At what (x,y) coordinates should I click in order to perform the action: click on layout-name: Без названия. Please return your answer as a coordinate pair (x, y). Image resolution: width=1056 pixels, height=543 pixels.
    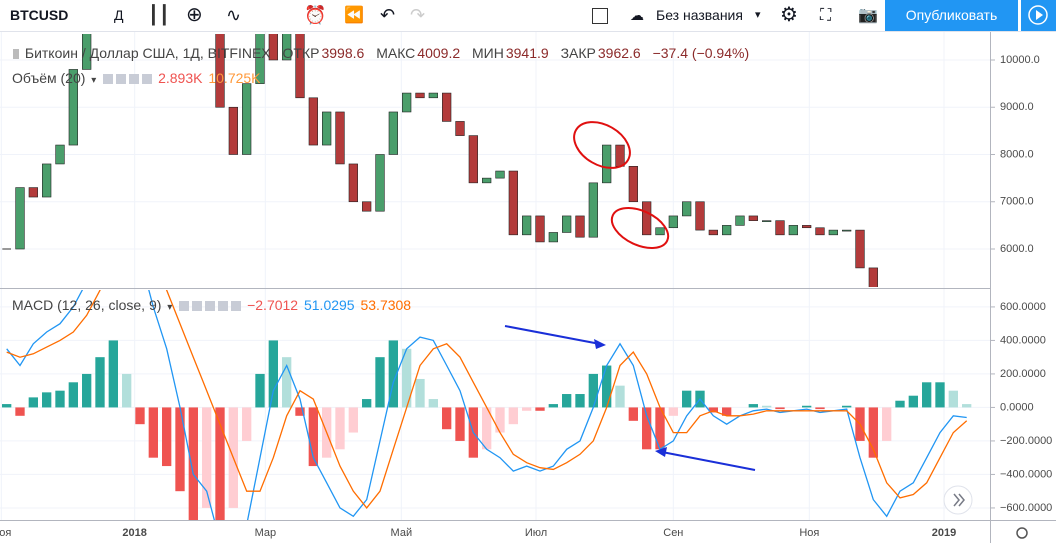
    Looking at the image, I should click on (699, 15).